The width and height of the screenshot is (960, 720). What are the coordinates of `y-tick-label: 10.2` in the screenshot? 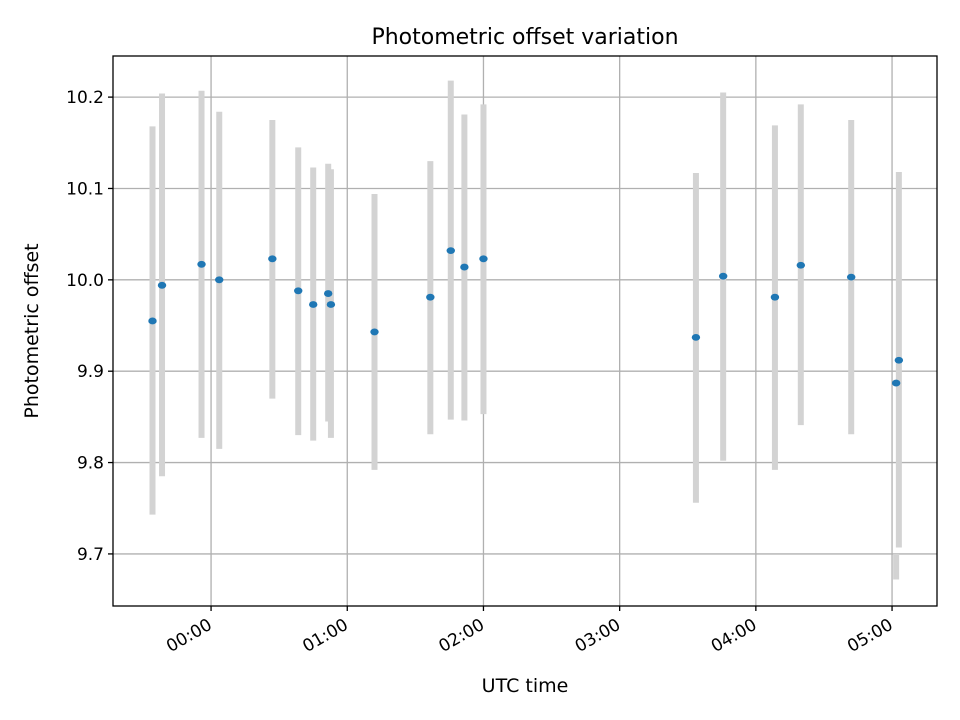 It's located at (85, 98).